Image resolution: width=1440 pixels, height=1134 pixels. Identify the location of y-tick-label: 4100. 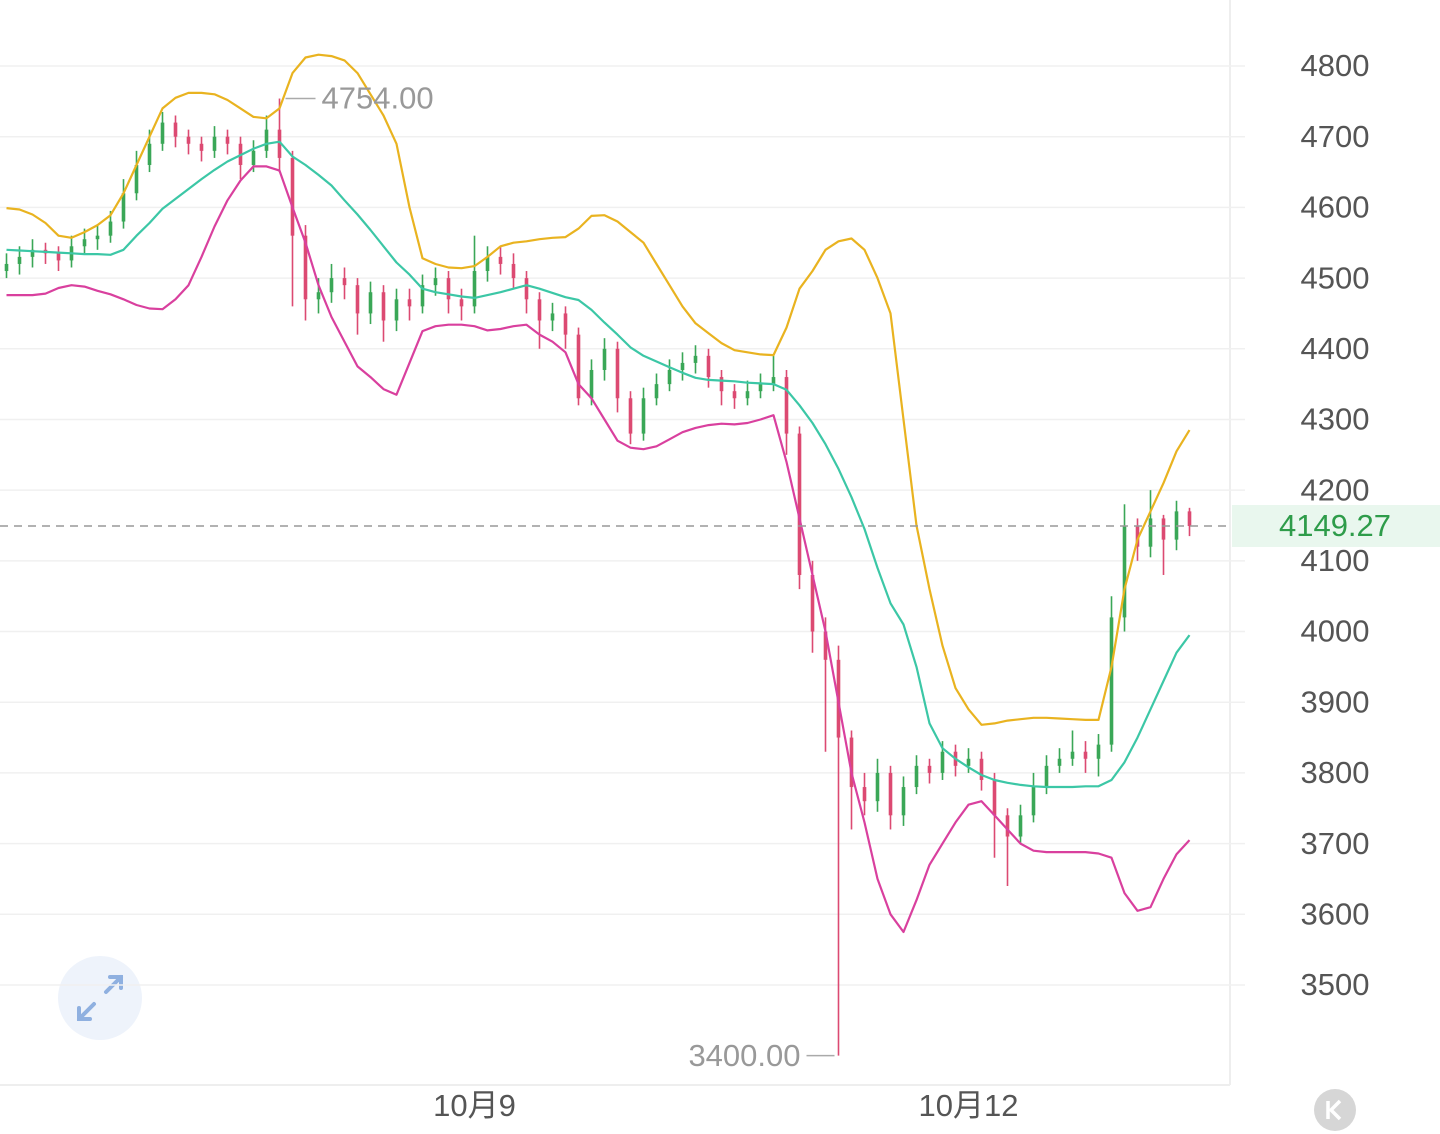
(1335, 560).